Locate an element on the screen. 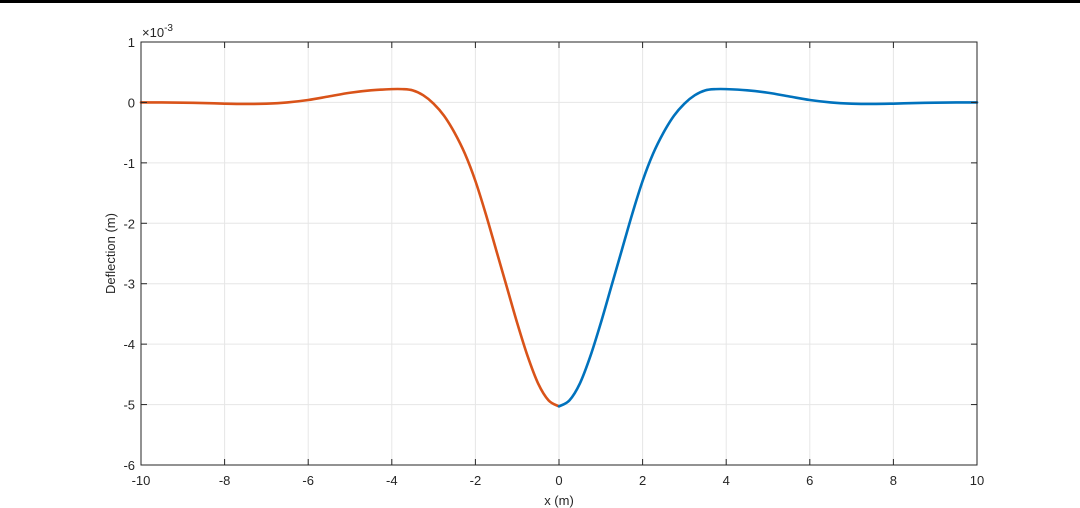  y-exponent-label: ×10⁻³ is located at coordinates (157, 31).